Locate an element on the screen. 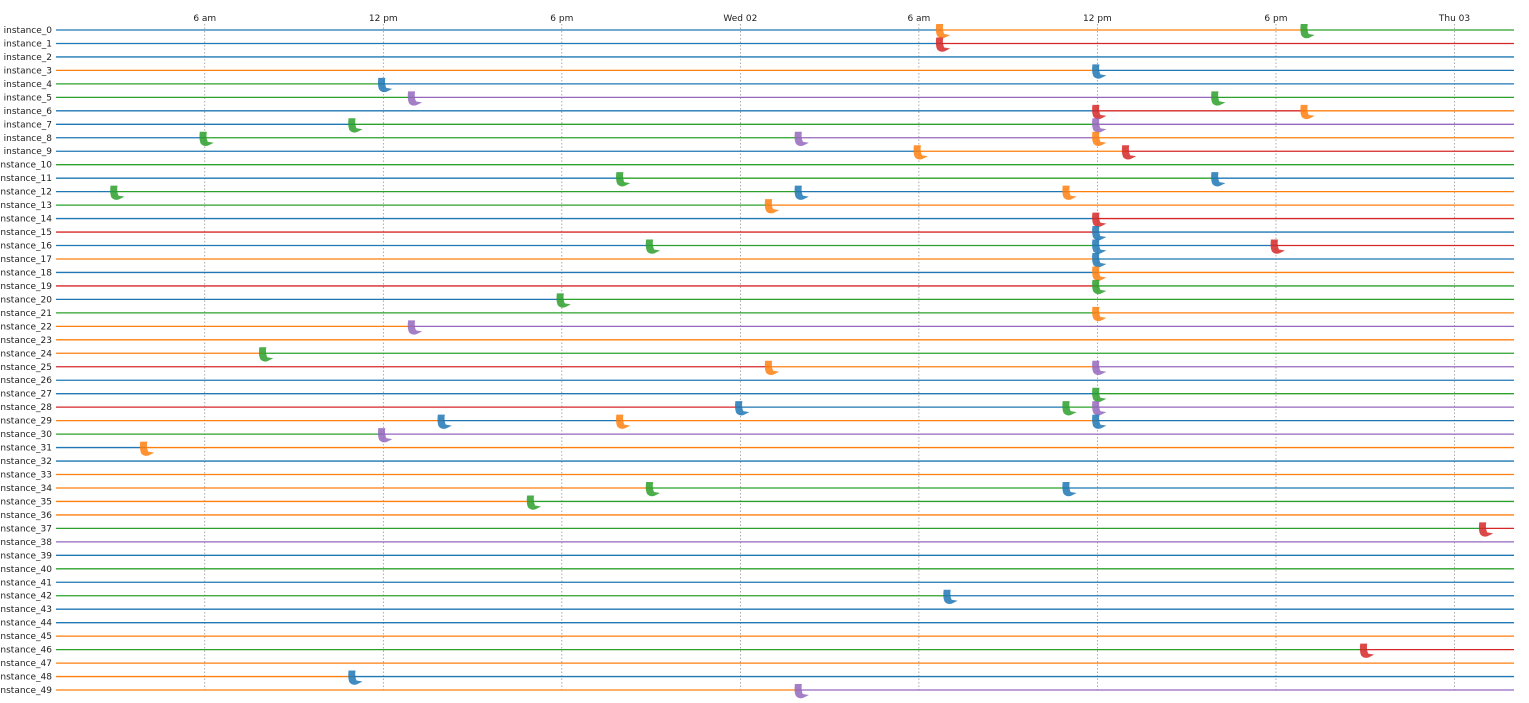 This screenshot has width=1529, height=703. timeline-row: instance_35 is located at coordinates (757, 502).